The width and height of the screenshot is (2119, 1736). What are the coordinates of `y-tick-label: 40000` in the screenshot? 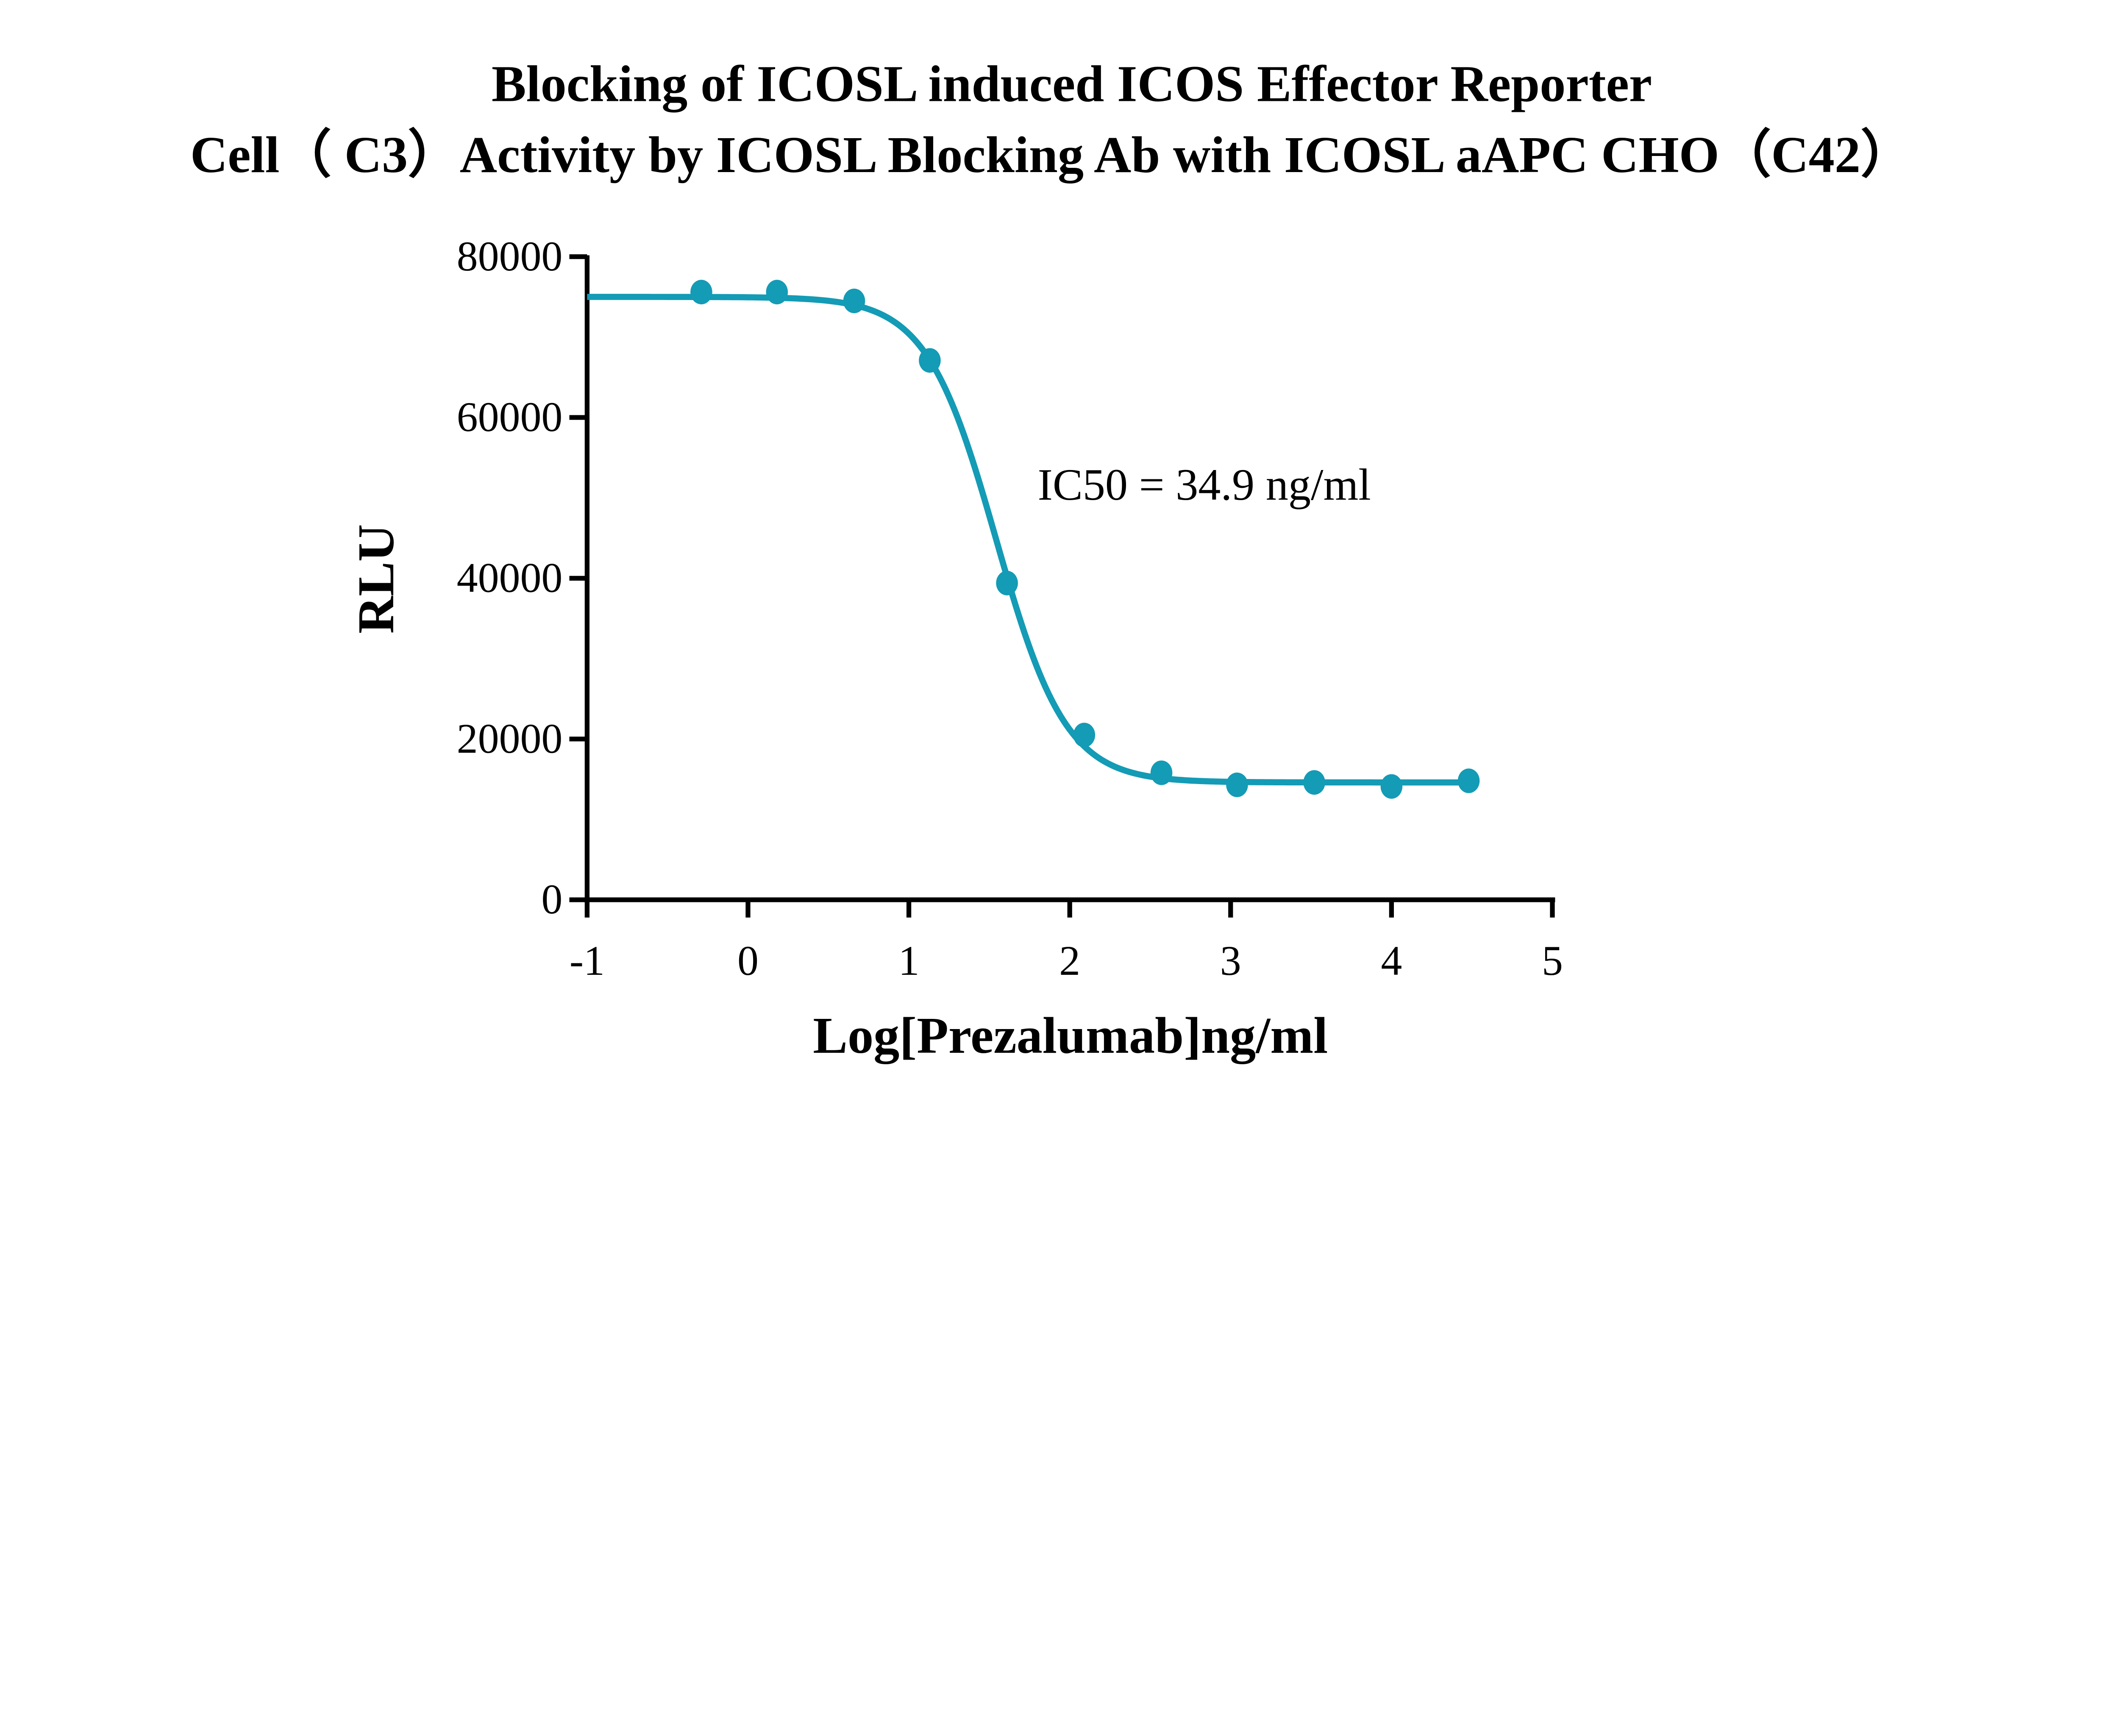 It's located at (510, 577).